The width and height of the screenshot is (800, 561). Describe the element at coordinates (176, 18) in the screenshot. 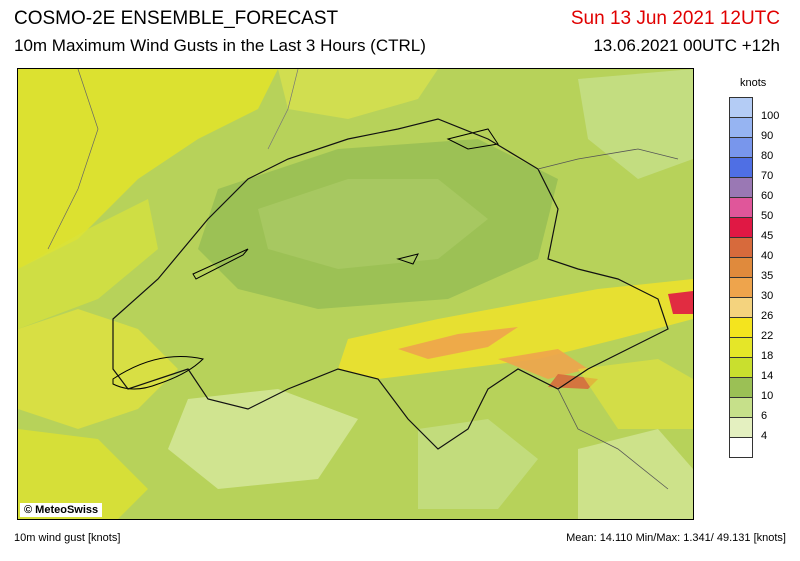

I see `map-title: COSMO-2E ENSEMBLE_FORECAST` at that location.